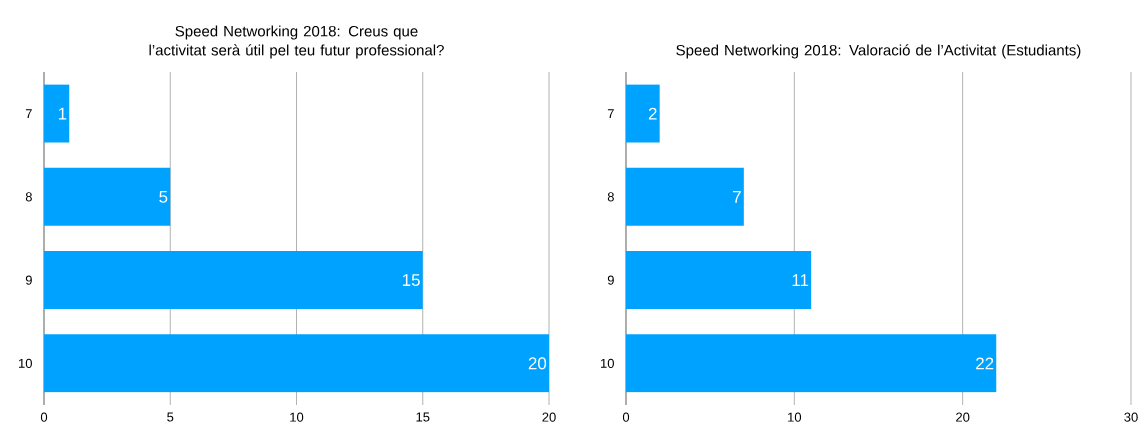 This screenshot has height=427, width=1142. What do you see at coordinates (800, 280) in the screenshot?
I see `data-label: 11` at bounding box center [800, 280].